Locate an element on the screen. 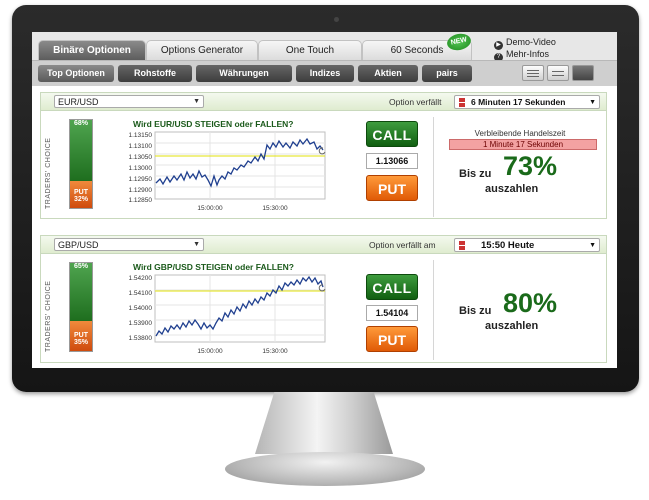 The width and height of the screenshot is (649, 500). subtab-currencies: Währungen is located at coordinates (244, 73).